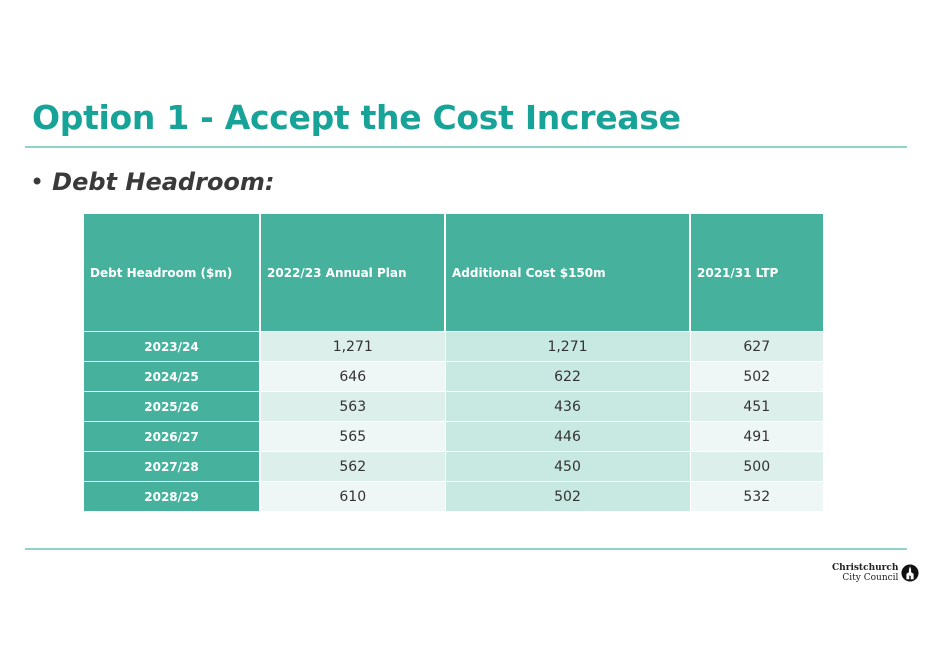 The image size is (934, 661). What do you see at coordinates (568, 496) in the screenshot?
I see `additional-cost-value: 502` at bounding box center [568, 496].